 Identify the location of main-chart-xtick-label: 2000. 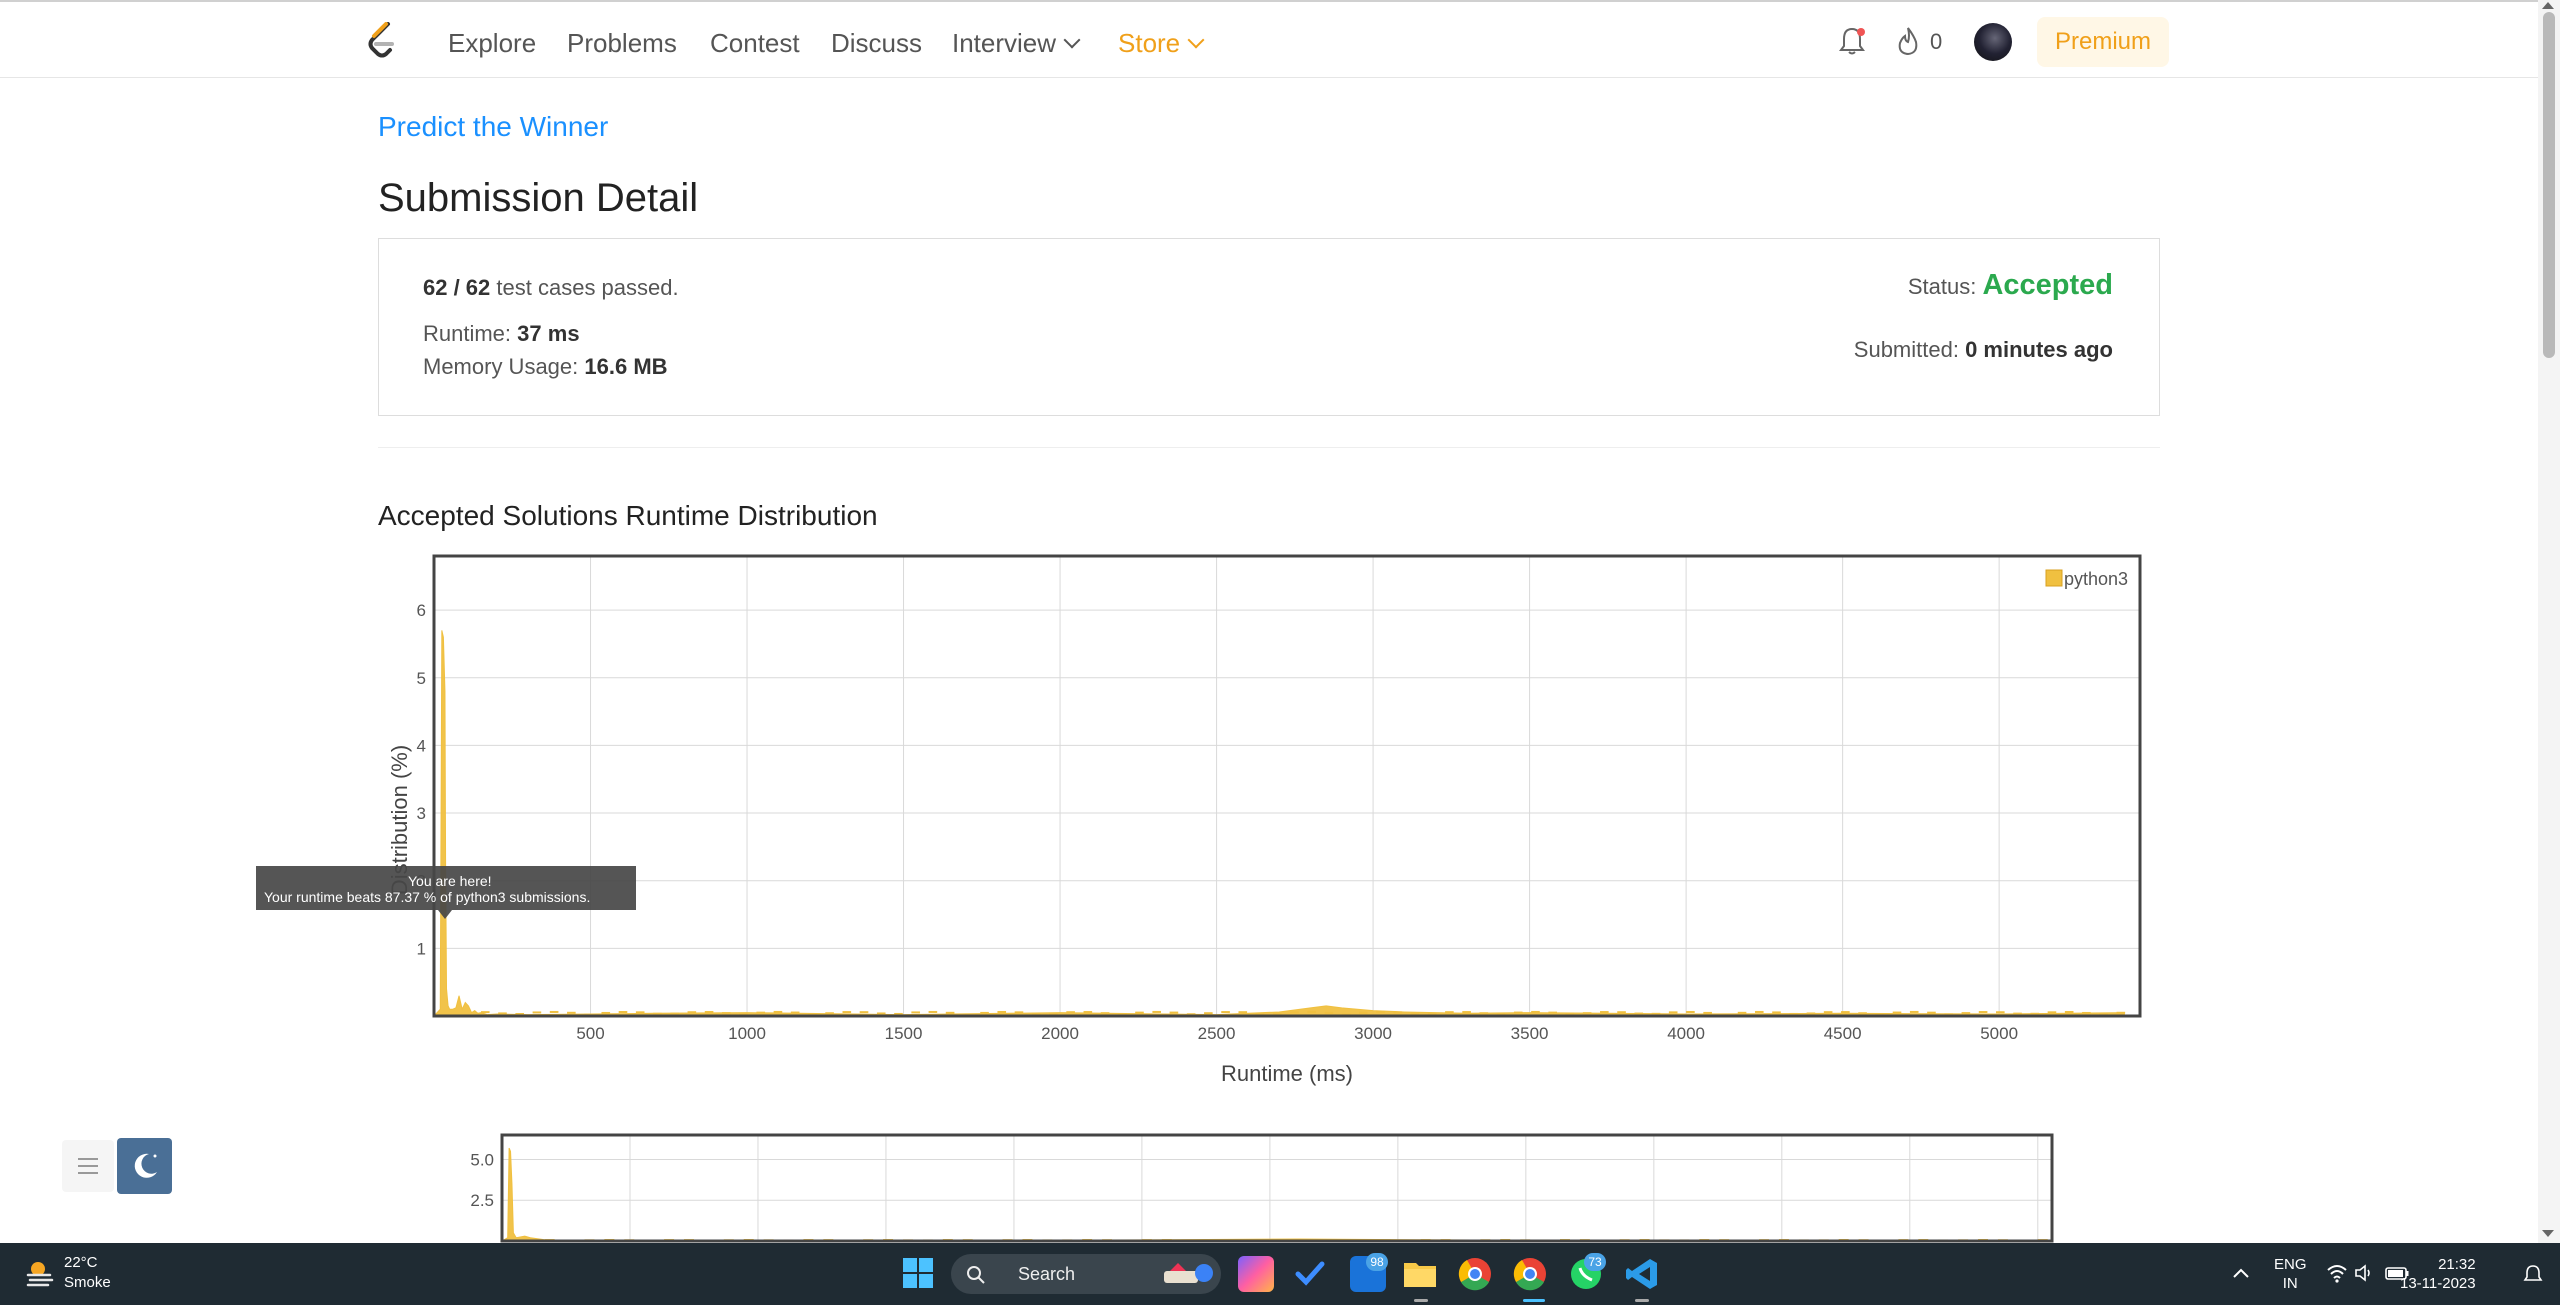
(1060, 1033).